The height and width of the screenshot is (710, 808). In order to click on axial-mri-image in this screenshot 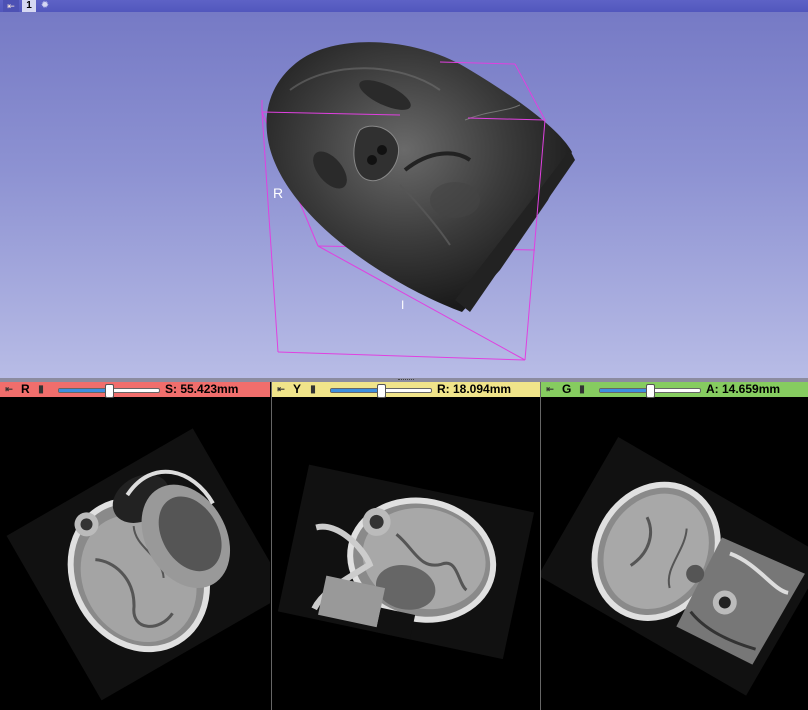, I will do `click(138, 564)`.